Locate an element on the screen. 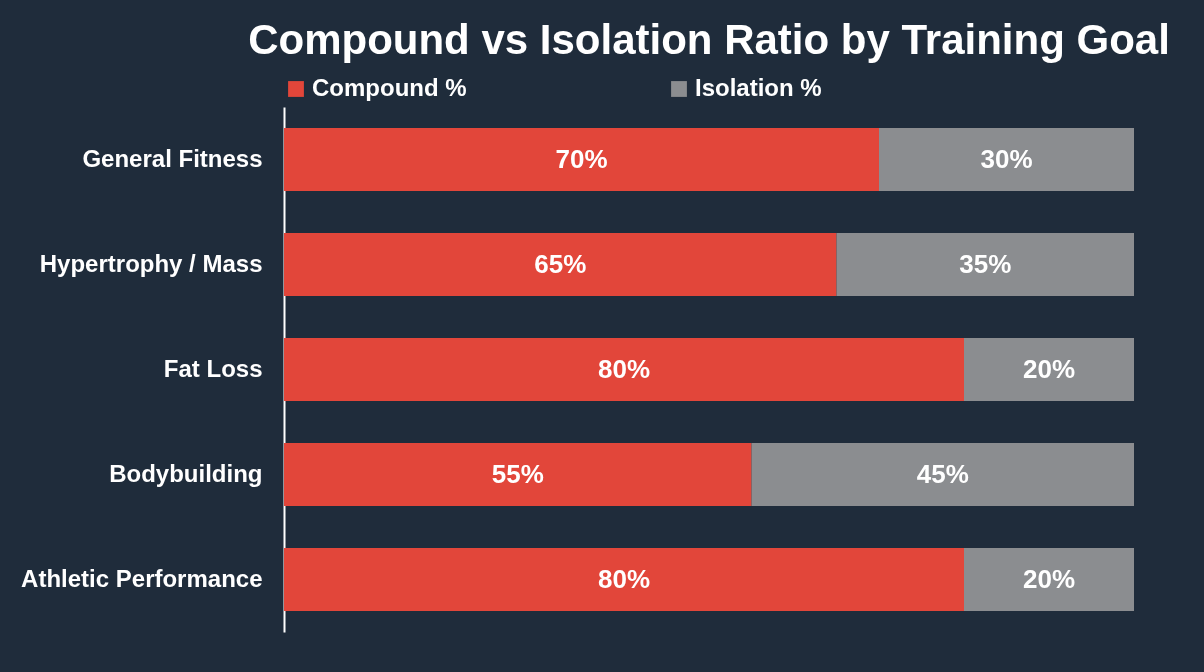  data-label: 45% is located at coordinates (942, 473).